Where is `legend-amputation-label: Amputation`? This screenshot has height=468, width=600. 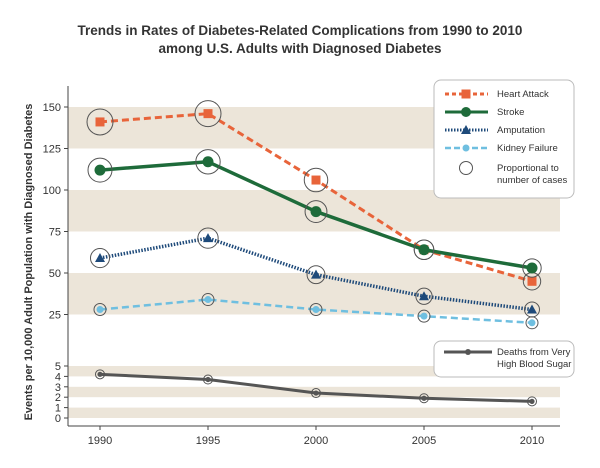
legend-amputation-label: Amputation is located at coordinates (521, 130).